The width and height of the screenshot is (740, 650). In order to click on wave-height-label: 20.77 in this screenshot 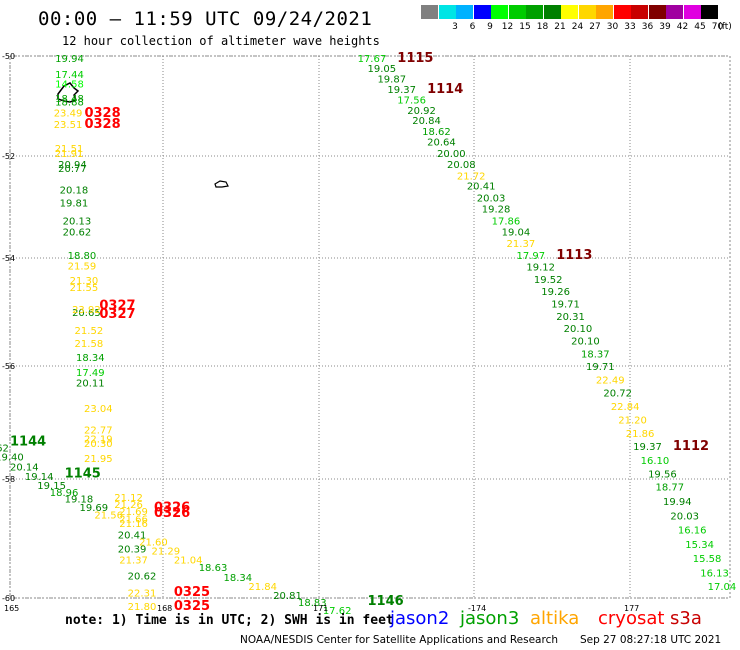, I will do `click(72, 169)`.